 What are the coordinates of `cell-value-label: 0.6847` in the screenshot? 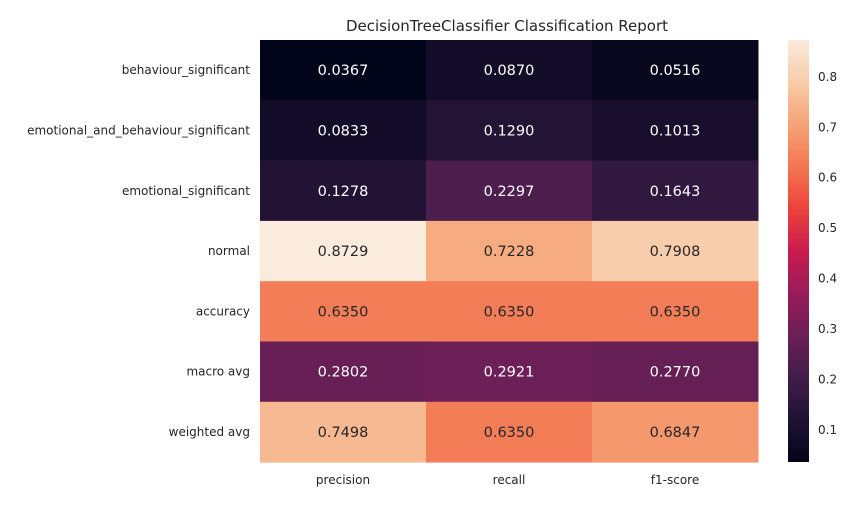 It's located at (675, 433).